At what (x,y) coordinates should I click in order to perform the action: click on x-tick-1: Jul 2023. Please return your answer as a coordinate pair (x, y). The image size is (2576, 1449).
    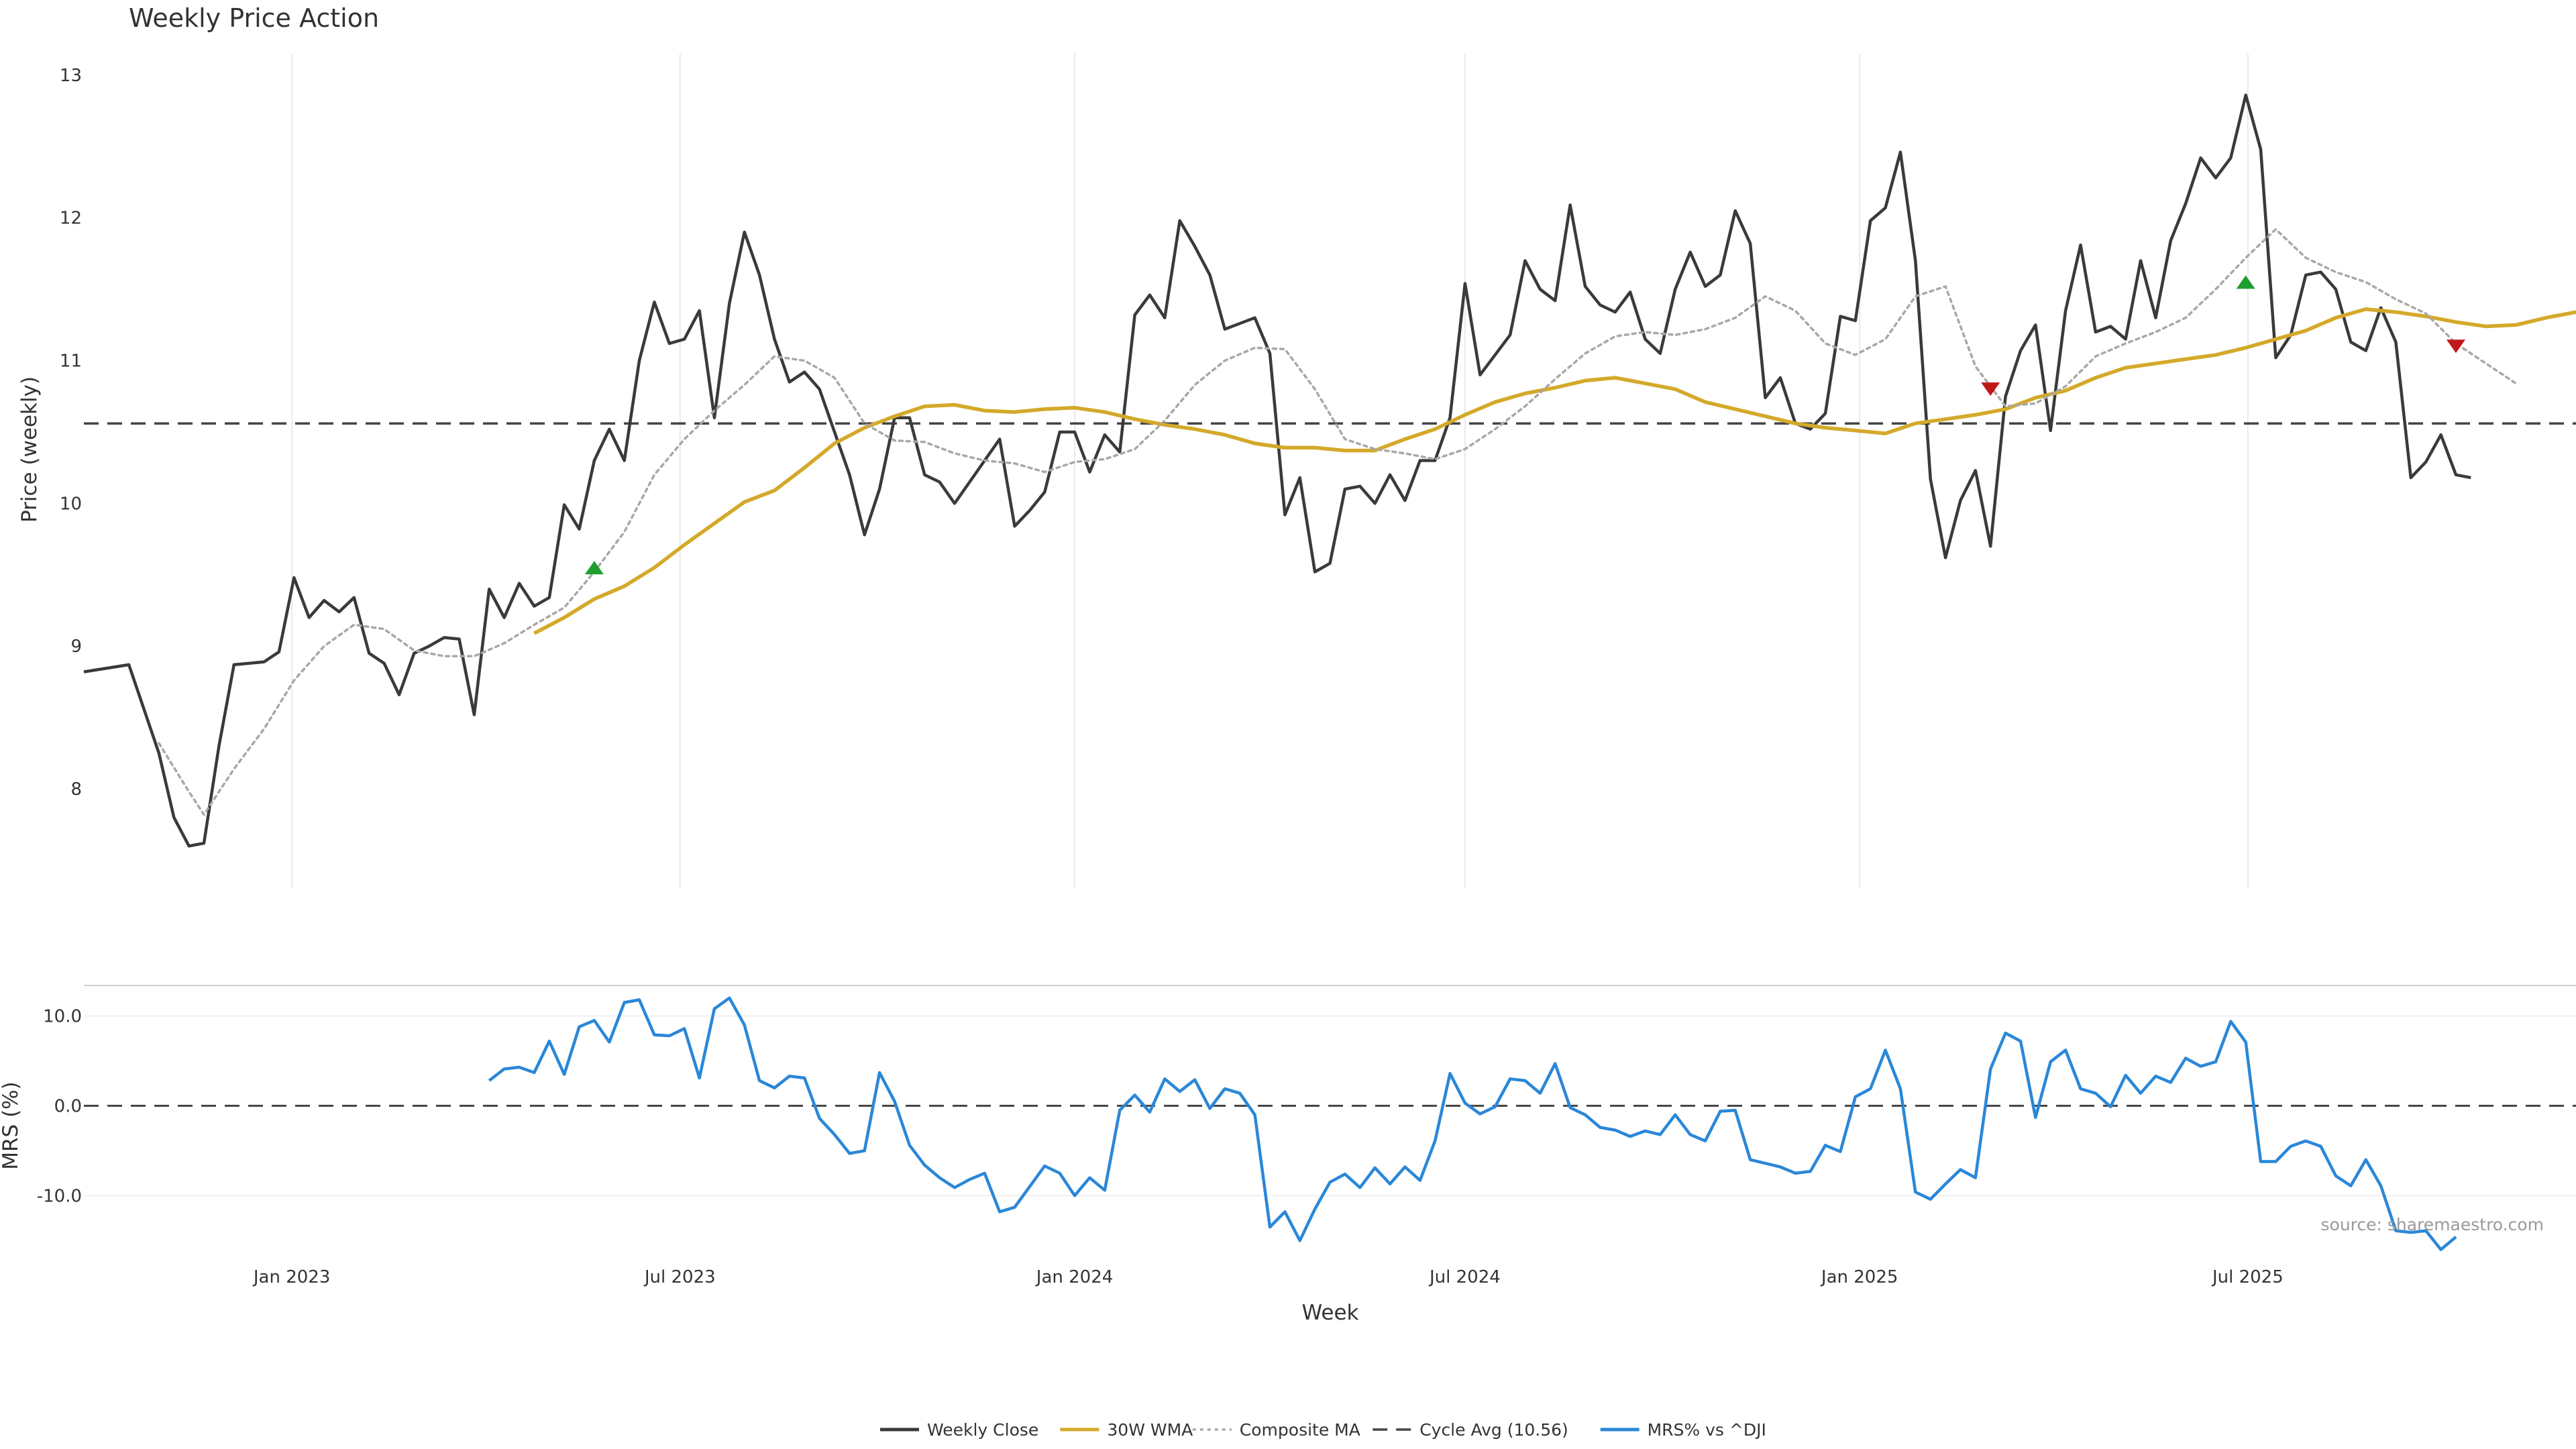
    Looking at the image, I should click on (679, 1277).